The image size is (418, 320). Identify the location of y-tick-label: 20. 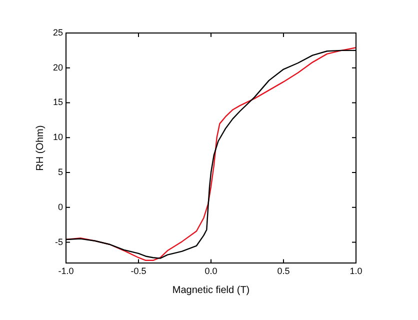
(58, 67).